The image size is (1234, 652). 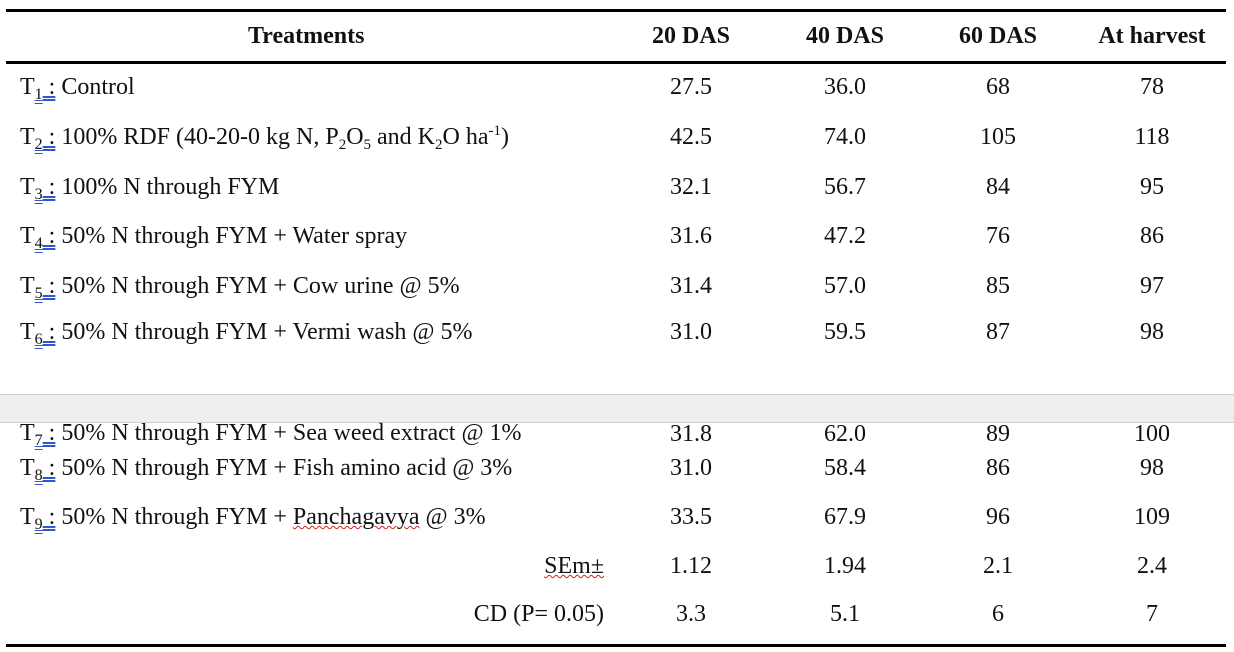 I want to click on table-cell: 67.9, so click(x=845, y=517).